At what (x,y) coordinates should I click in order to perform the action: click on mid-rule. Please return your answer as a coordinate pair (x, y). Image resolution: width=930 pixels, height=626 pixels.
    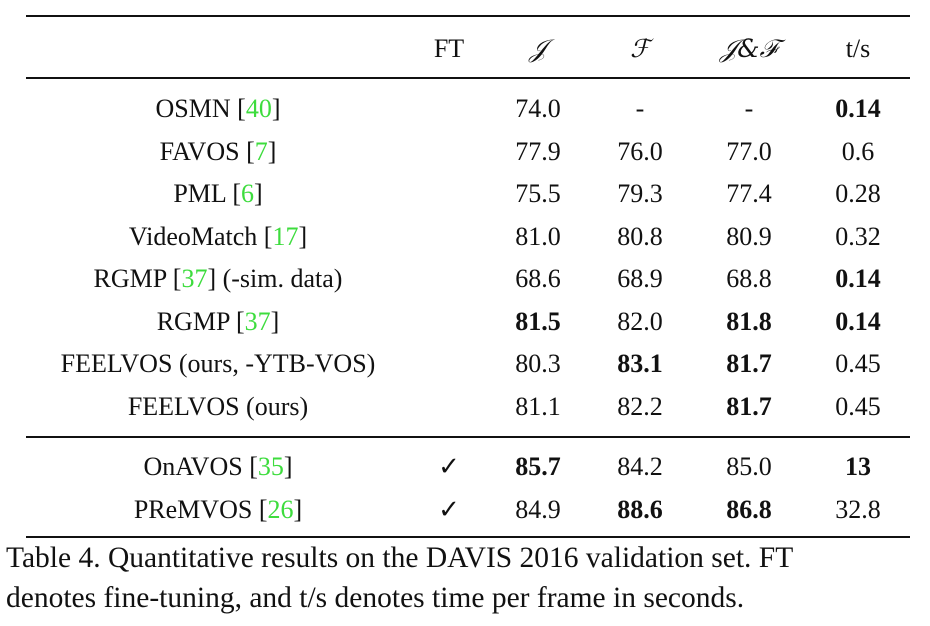
    Looking at the image, I should click on (468, 437).